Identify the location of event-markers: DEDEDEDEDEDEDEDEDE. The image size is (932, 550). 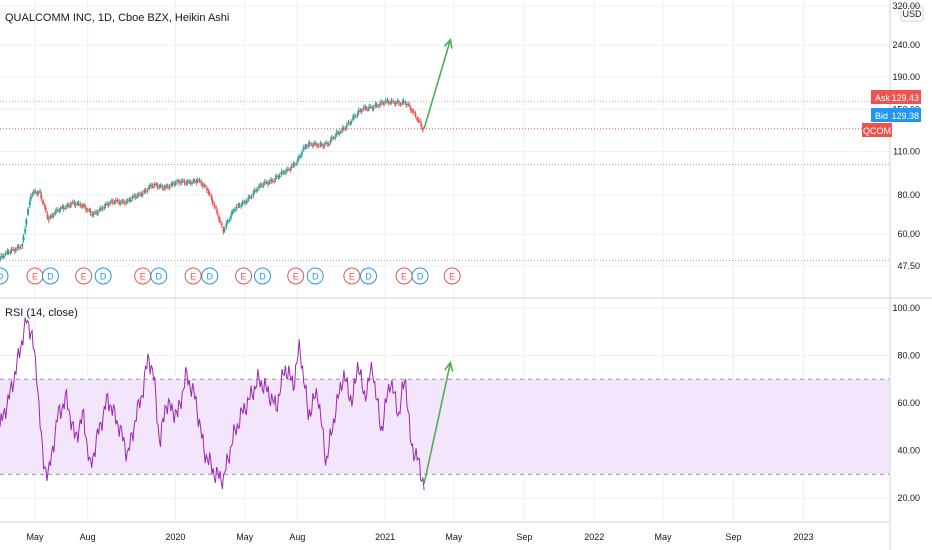
(230, 276).